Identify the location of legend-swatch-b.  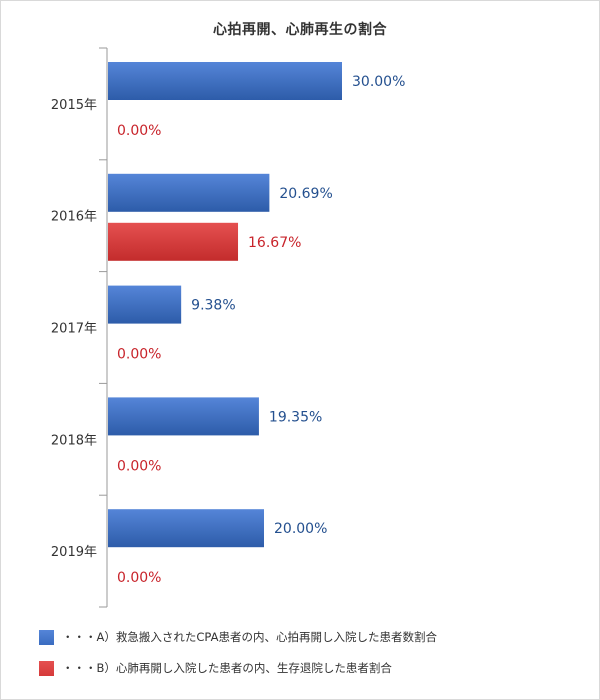
(46, 668).